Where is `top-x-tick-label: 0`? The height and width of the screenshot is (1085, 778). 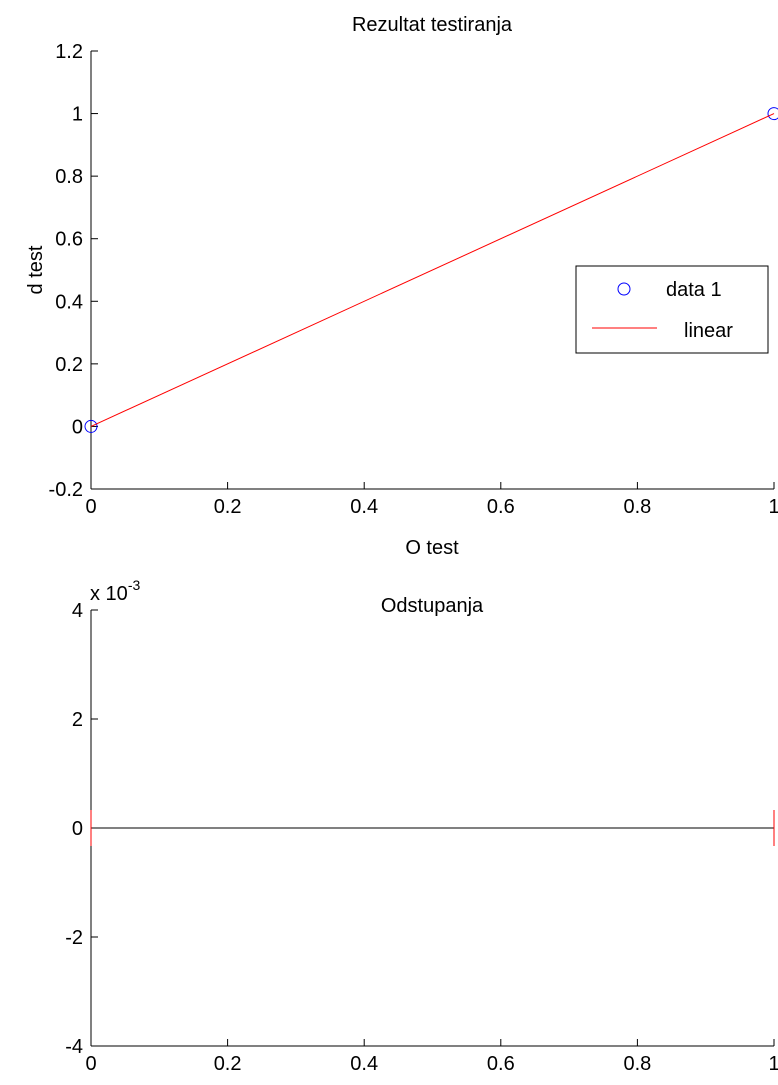
top-x-tick-label: 0 is located at coordinates (90, 507).